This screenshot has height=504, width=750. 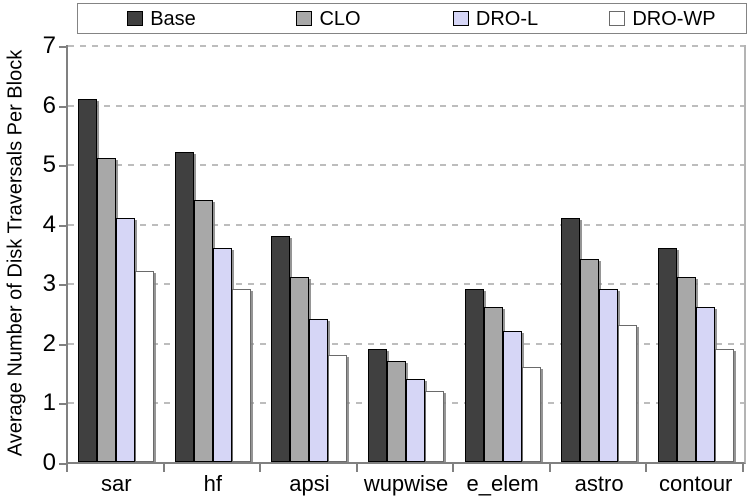 I want to click on y-tick-label: 1, so click(x=49, y=403).